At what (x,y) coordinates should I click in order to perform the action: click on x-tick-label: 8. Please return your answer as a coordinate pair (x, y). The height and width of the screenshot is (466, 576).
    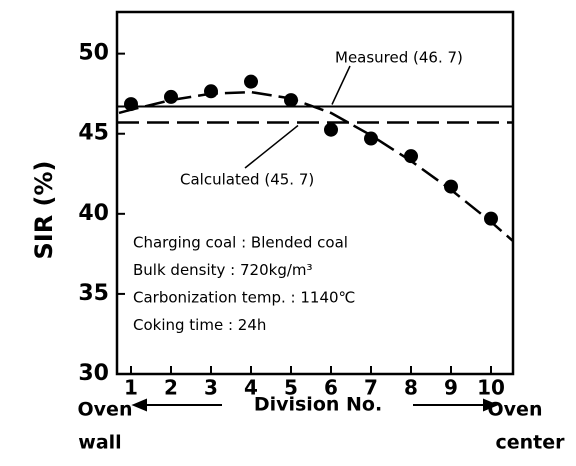
    Looking at the image, I should click on (411, 388).